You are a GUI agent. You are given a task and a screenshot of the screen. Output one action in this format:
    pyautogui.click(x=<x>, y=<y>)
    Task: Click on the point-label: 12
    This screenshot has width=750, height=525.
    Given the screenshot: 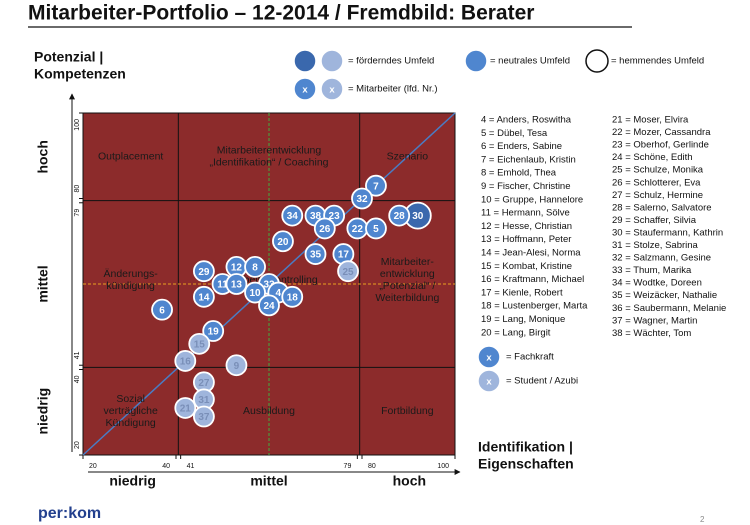 What is the action you would take?
    pyautogui.click(x=237, y=268)
    